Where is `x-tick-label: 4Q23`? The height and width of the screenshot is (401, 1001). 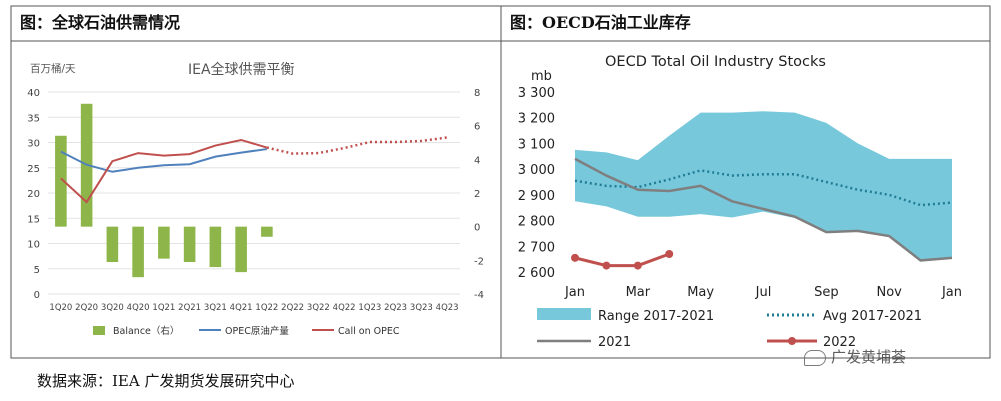
x-tick-label: 4Q23 is located at coordinates (447, 308).